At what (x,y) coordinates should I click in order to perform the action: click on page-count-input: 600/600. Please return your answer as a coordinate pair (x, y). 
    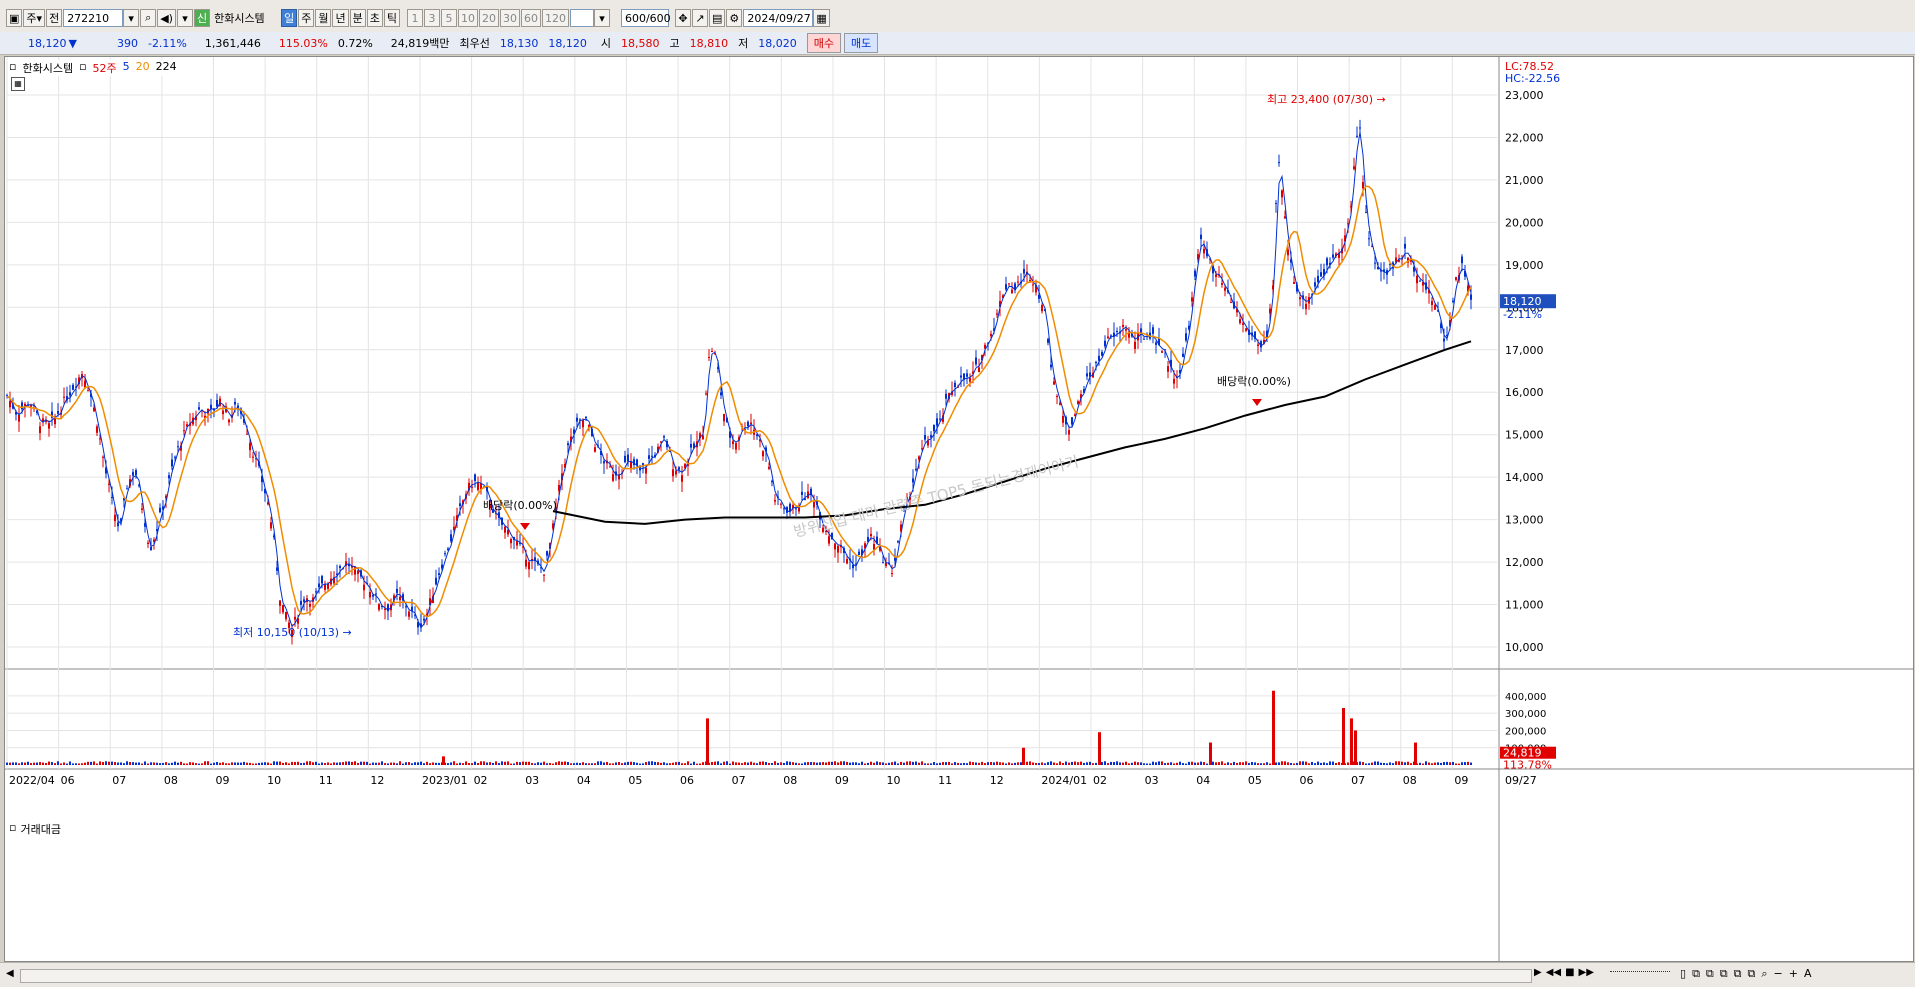
    Looking at the image, I should click on (645, 18).